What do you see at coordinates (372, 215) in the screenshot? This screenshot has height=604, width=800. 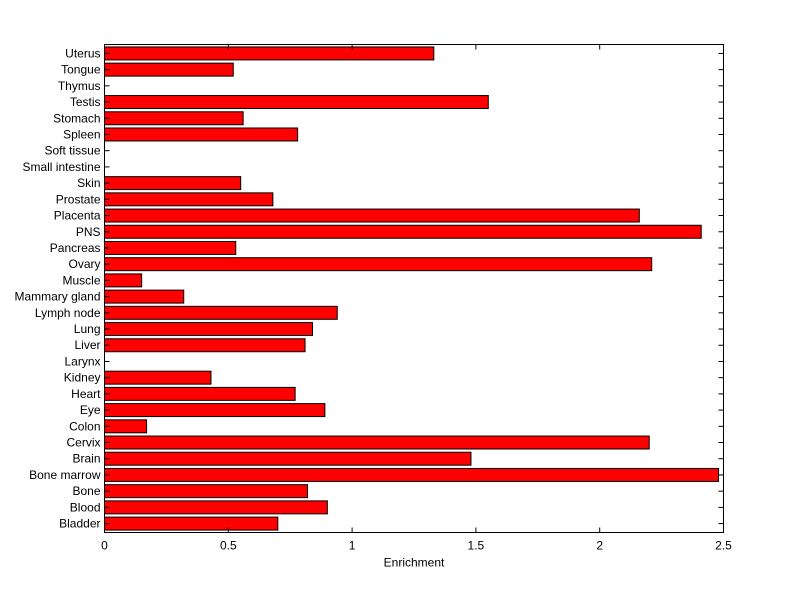 I see `bar-placenta` at bounding box center [372, 215].